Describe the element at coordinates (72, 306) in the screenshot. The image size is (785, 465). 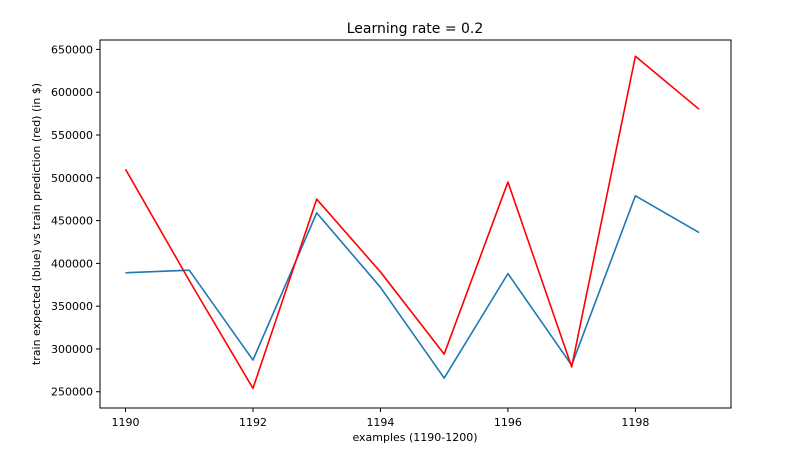
I see `y-tick-label: 350000` at that location.